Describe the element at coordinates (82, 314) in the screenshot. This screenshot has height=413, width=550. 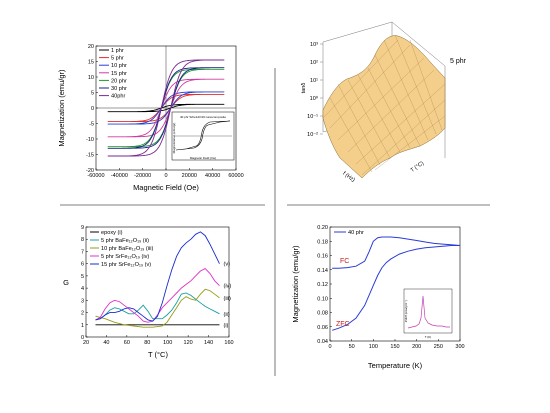
I see `y-tick-label: 2` at that location.